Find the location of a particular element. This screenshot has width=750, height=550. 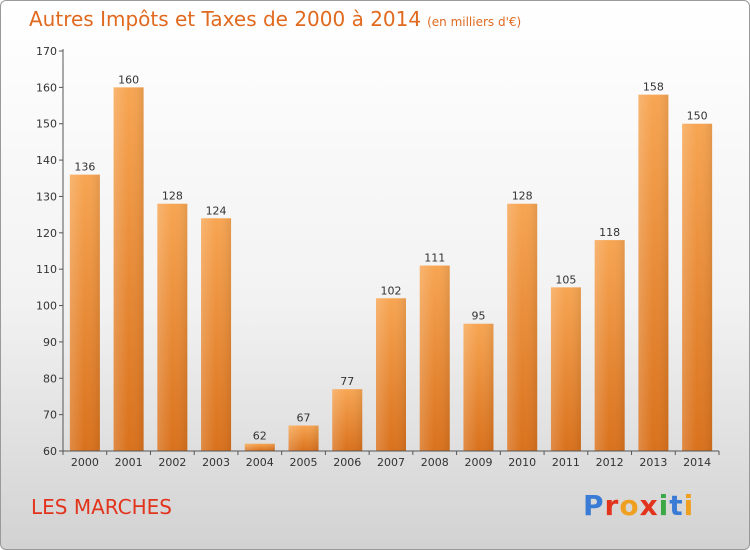

logo-letter: t is located at coordinates (676, 505).